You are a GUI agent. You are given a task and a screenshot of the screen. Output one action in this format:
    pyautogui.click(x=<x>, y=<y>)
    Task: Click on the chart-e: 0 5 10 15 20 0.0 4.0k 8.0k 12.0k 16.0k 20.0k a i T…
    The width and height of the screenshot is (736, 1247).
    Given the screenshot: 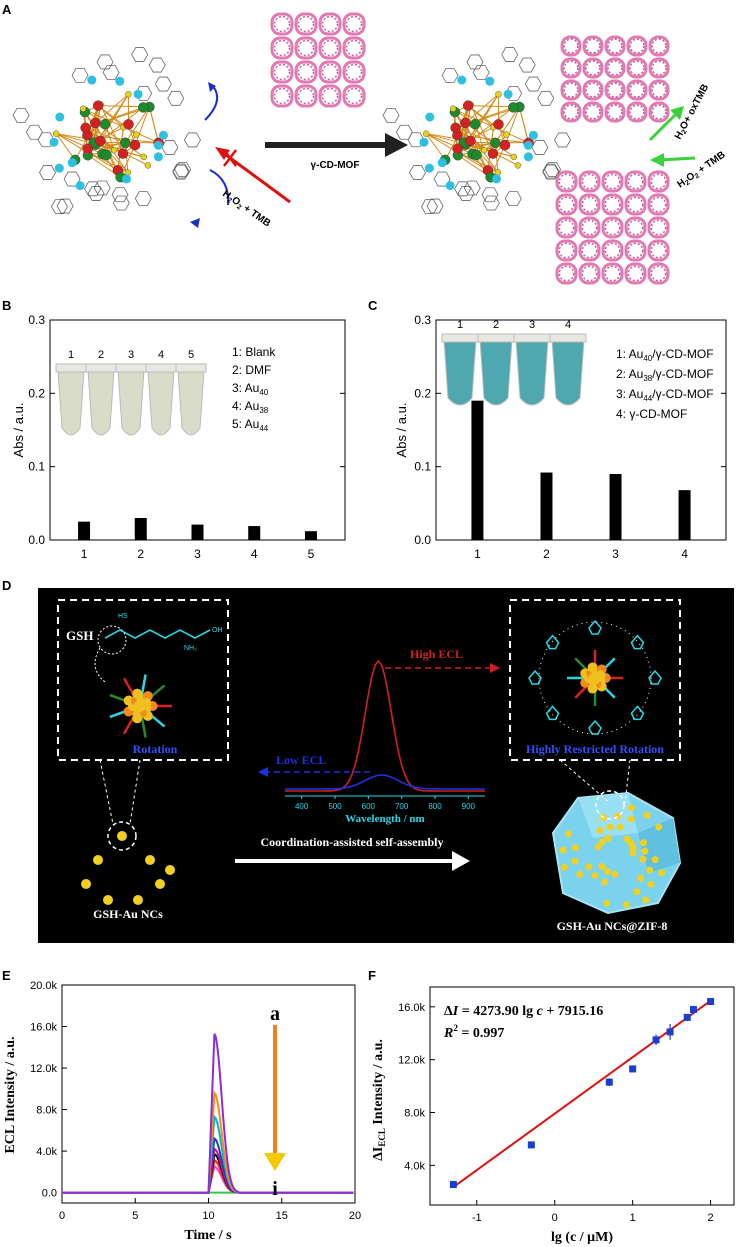 What is the action you would take?
    pyautogui.click(x=182, y=1111)
    